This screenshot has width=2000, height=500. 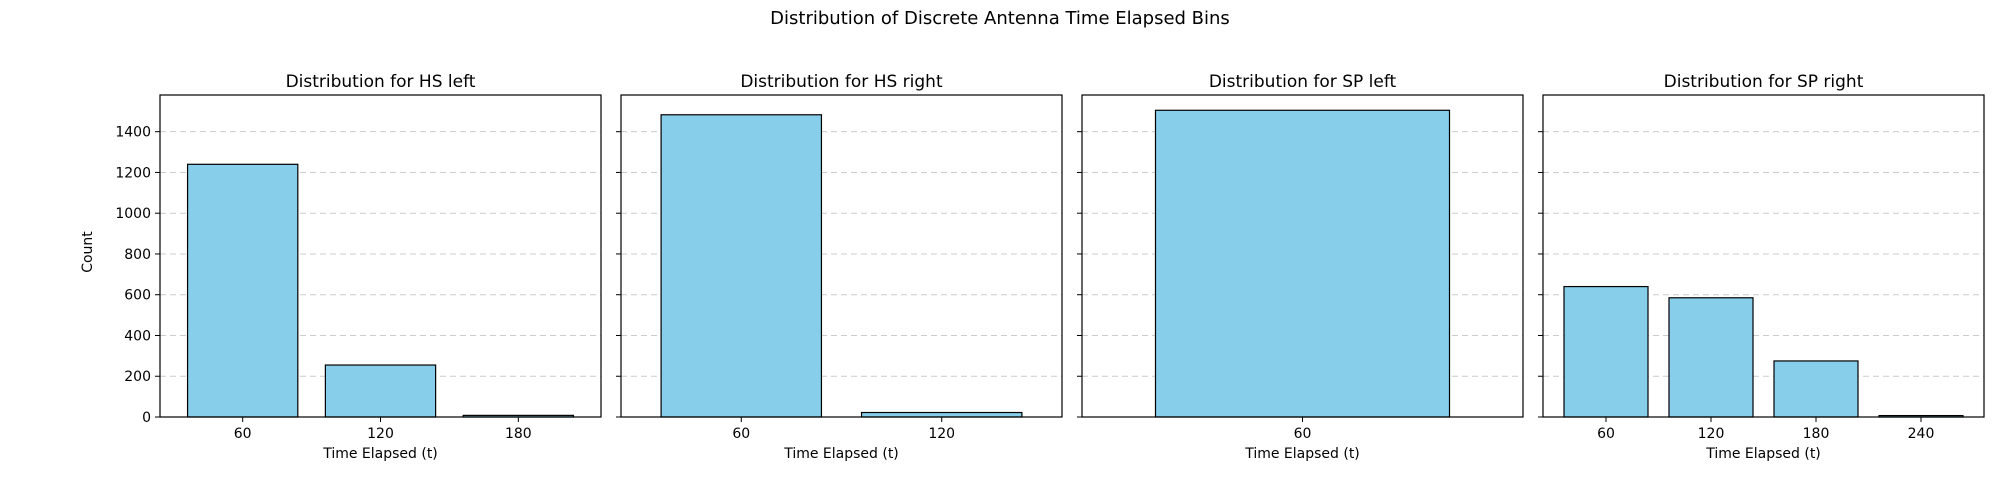 What do you see at coordinates (1921, 434) in the screenshot?
I see `x-tick-label: 240` at bounding box center [1921, 434].